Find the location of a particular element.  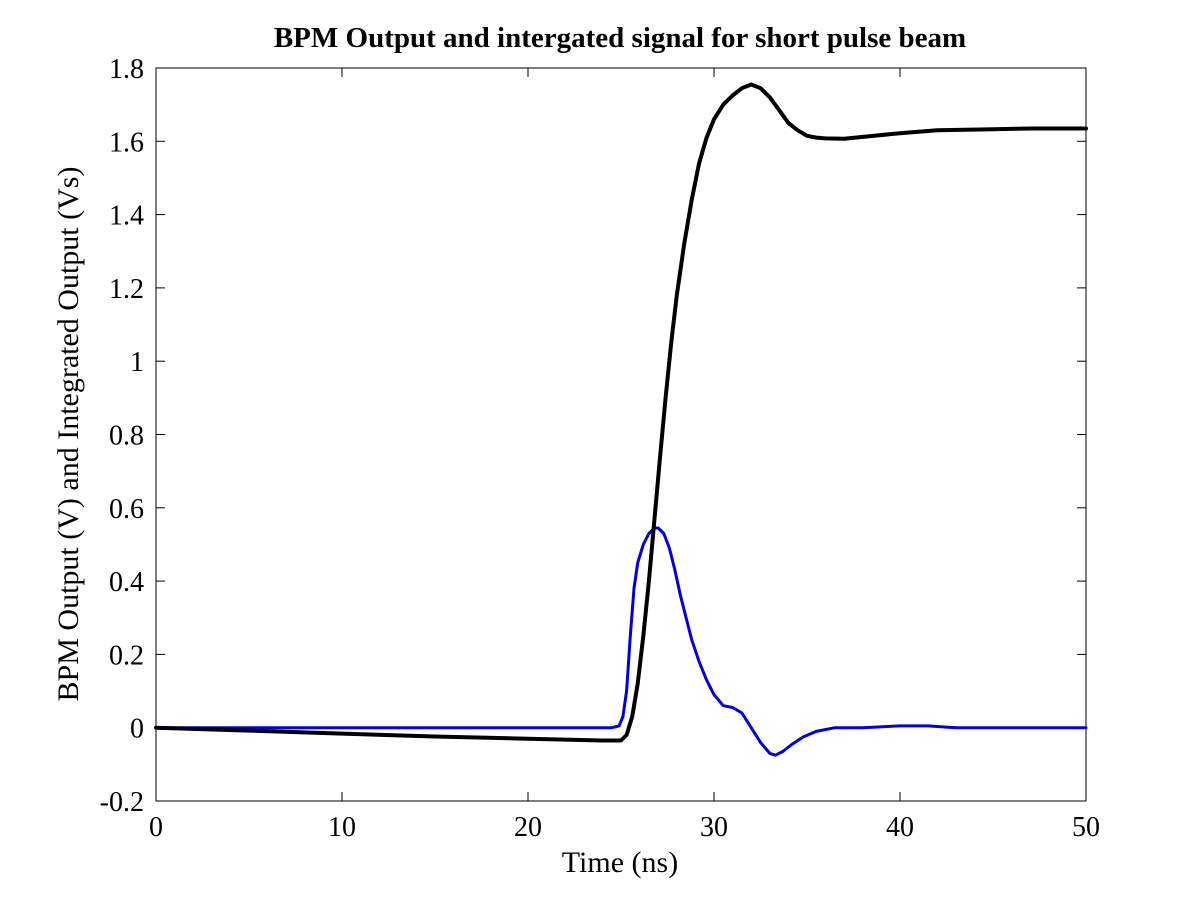

y-tick-label: 0.4 is located at coordinates (126, 582).